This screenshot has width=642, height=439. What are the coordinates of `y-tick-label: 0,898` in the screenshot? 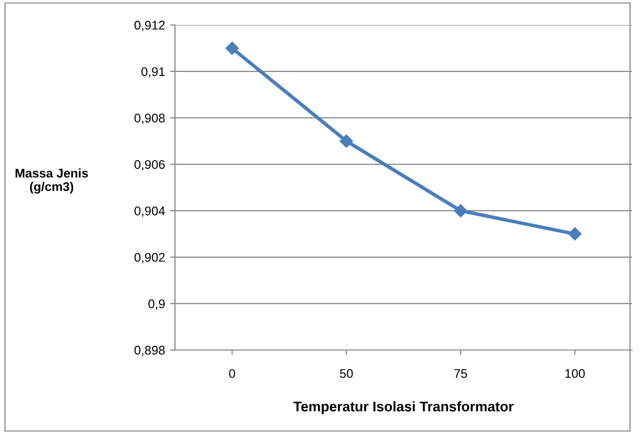 It's located at (149, 351).